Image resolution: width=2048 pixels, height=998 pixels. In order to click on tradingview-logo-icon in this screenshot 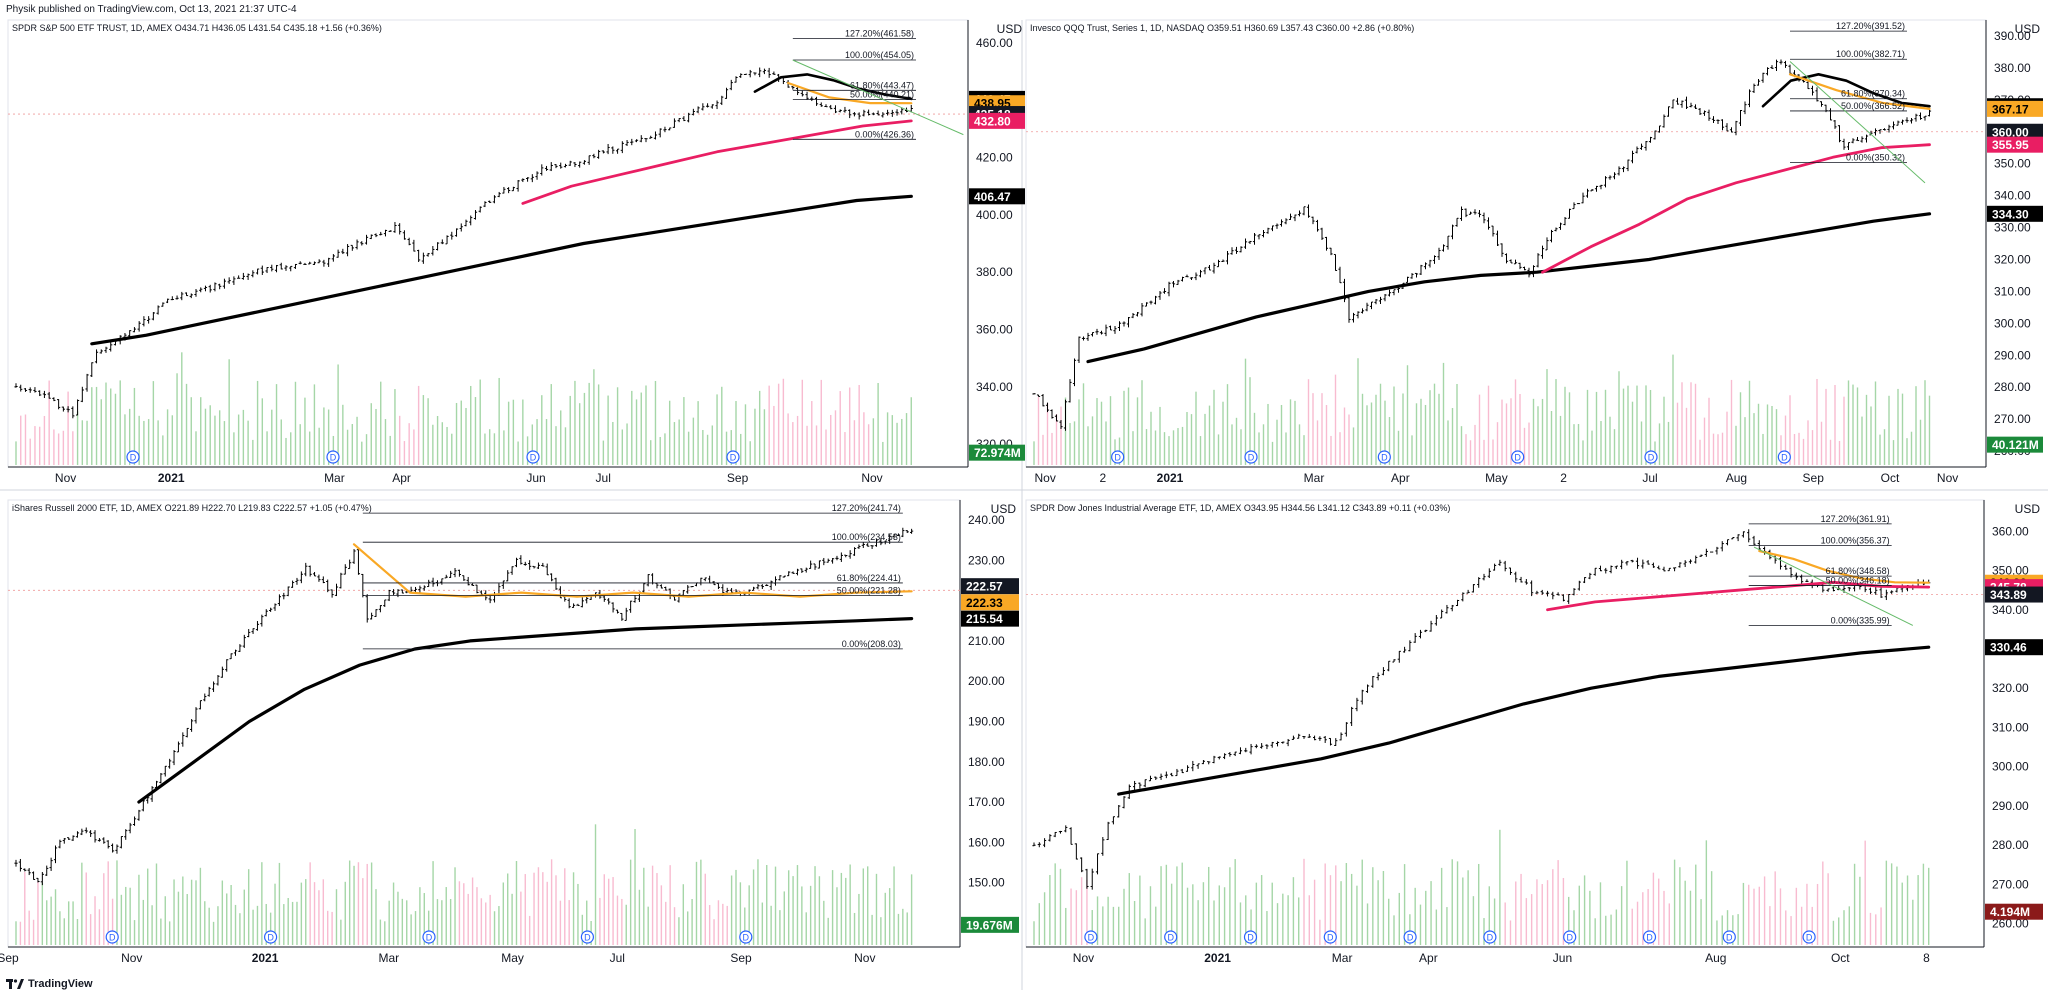, I will do `click(15, 984)`.